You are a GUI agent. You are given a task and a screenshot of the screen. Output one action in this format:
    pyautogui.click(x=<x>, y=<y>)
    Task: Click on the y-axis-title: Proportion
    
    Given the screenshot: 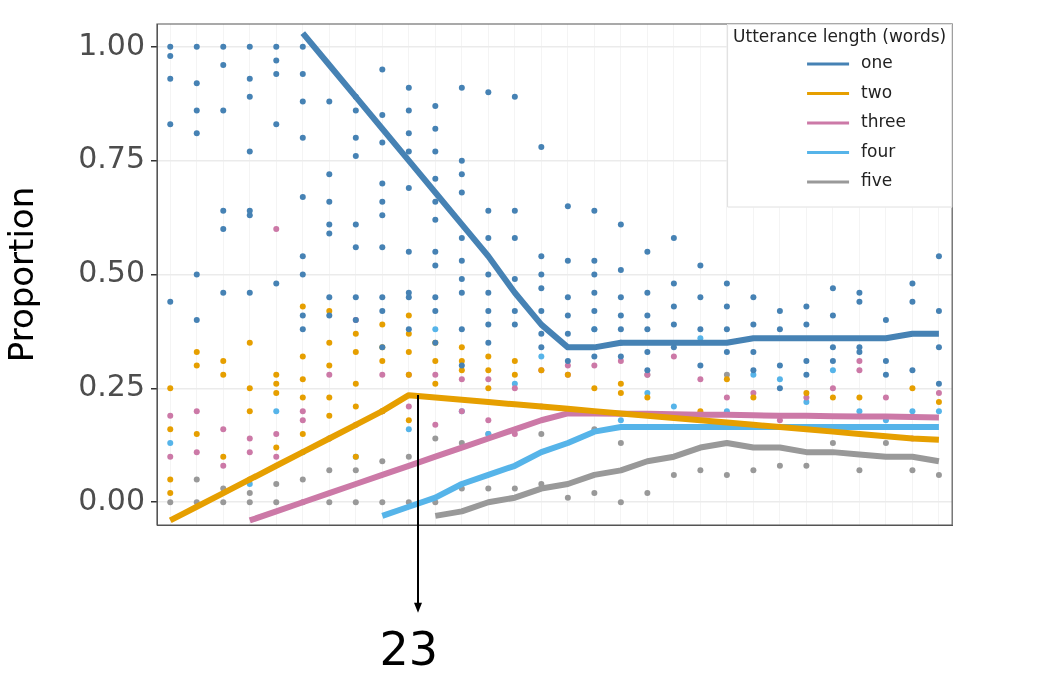 What is the action you would take?
    pyautogui.click(x=21, y=274)
    